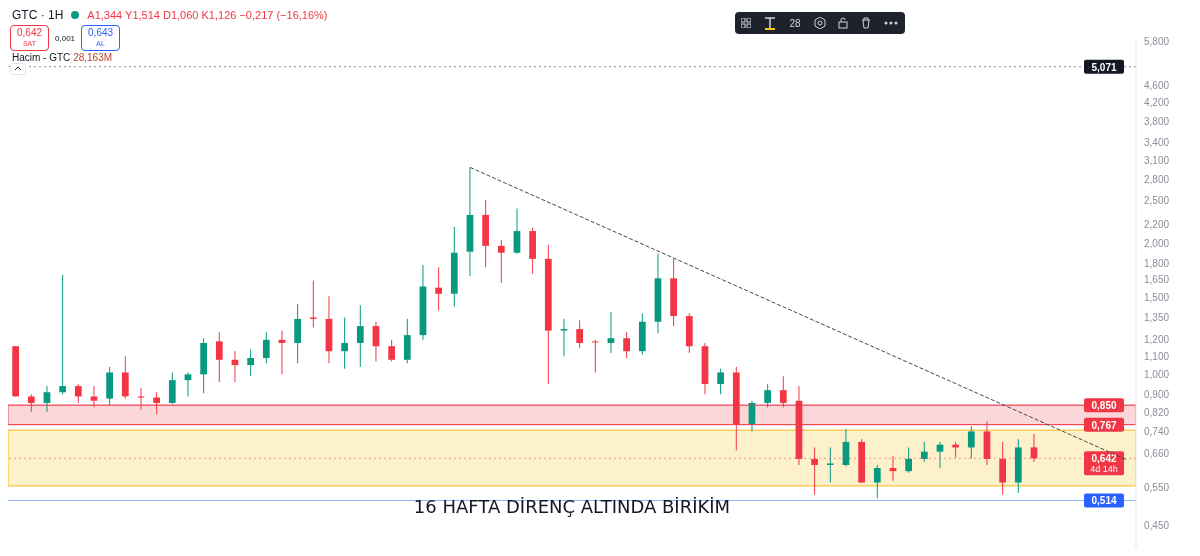 The image size is (1200, 556). Describe the element at coordinates (1157, 340) in the screenshot. I see `y-tick-label: 1,200` at that location.